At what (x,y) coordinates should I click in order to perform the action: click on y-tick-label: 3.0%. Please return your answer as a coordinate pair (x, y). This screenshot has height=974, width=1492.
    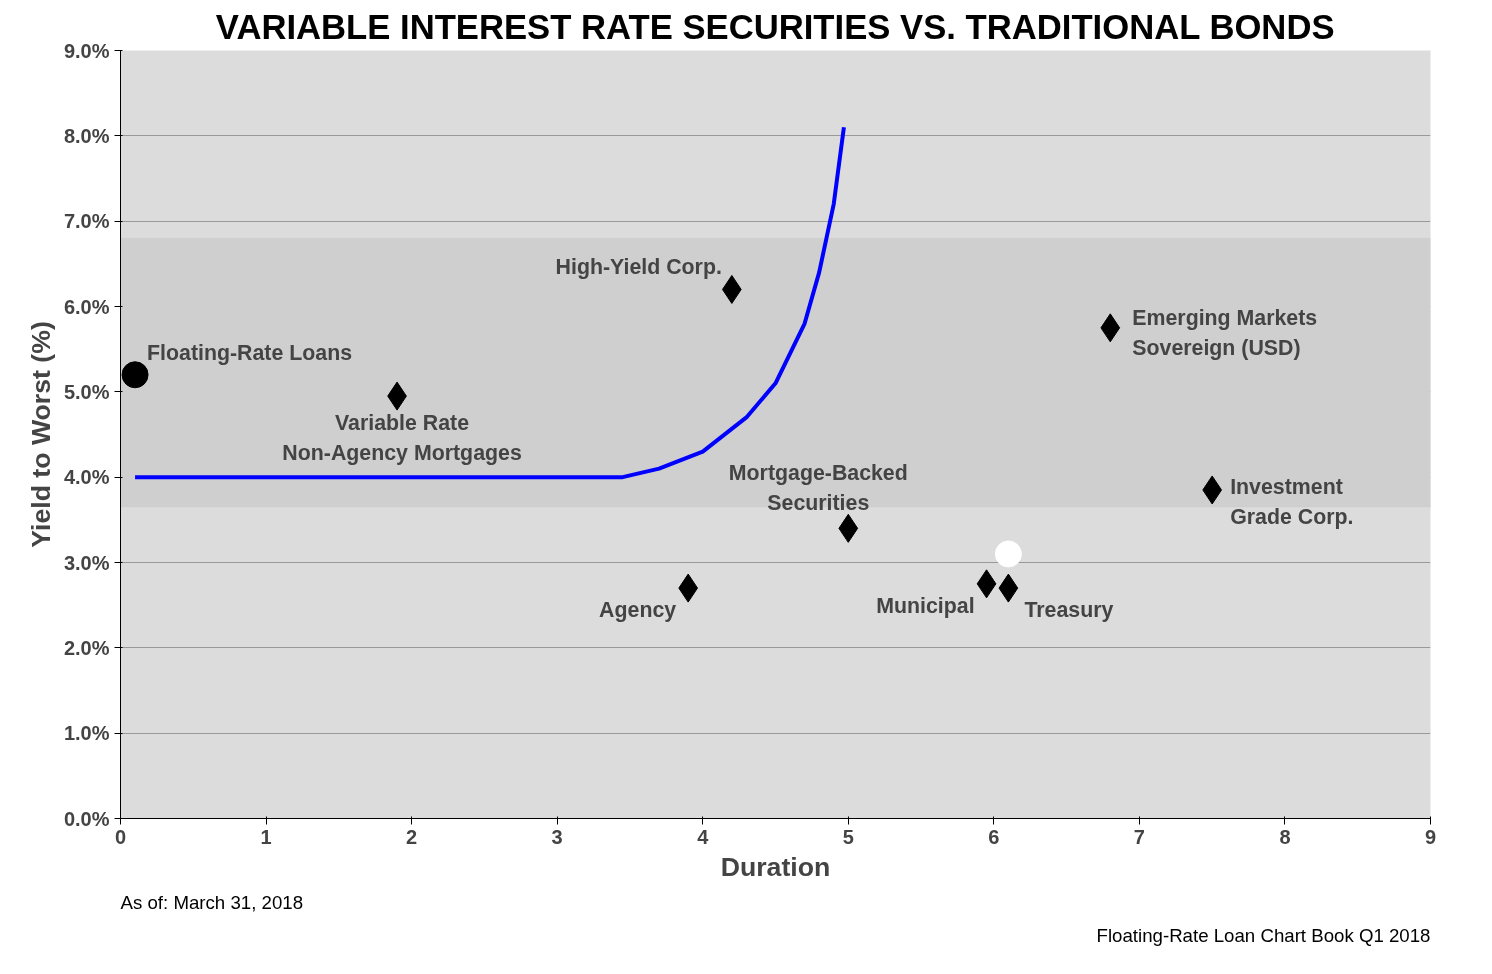
    Looking at the image, I should click on (86, 562).